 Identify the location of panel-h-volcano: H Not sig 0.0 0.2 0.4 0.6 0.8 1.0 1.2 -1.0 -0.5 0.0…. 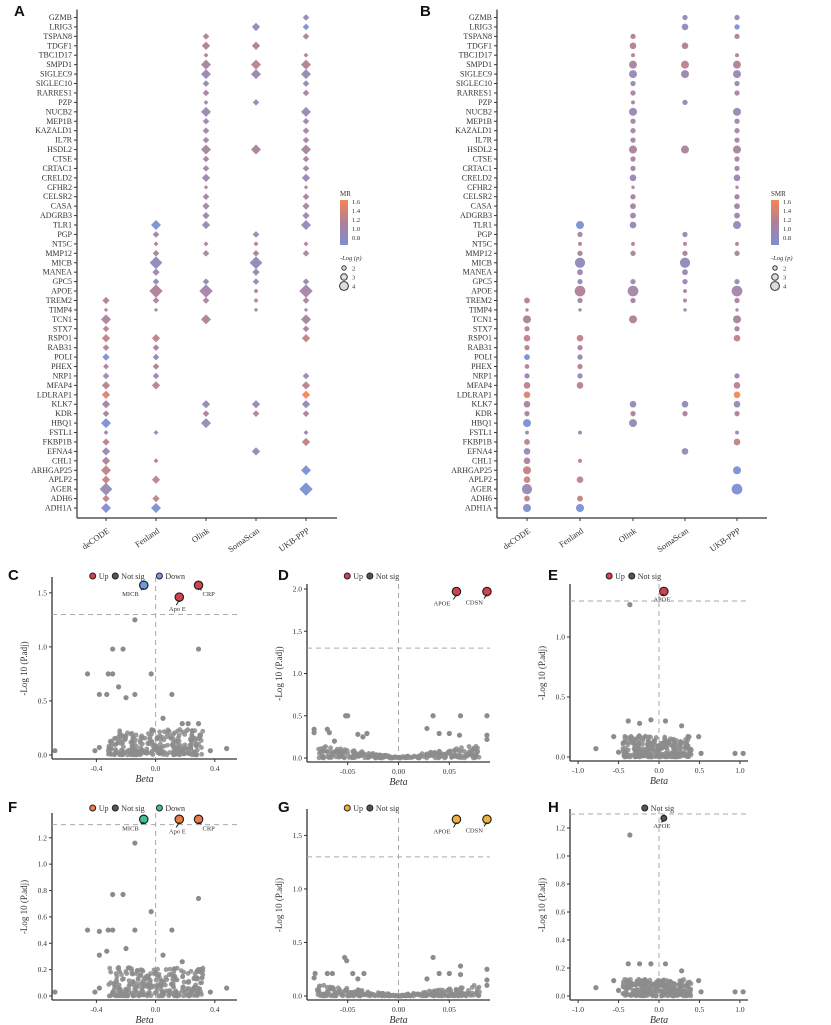
(642, 912).